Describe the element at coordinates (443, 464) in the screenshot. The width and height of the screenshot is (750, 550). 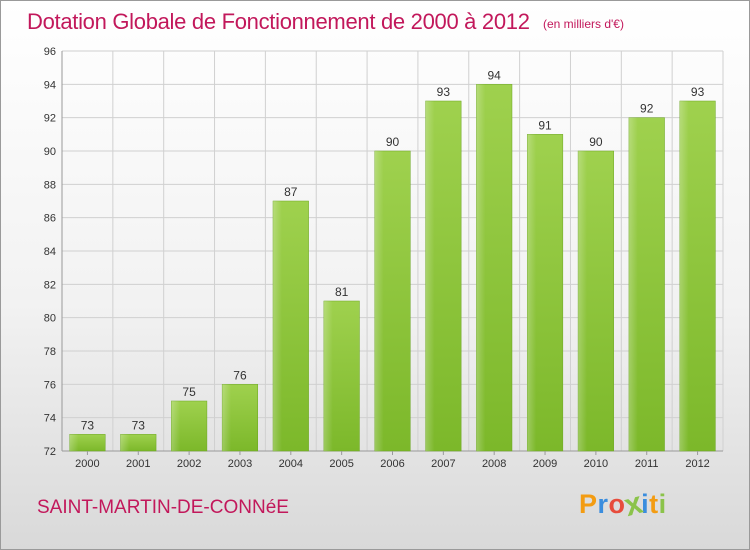
I see `x-tick-label: 2007` at that location.